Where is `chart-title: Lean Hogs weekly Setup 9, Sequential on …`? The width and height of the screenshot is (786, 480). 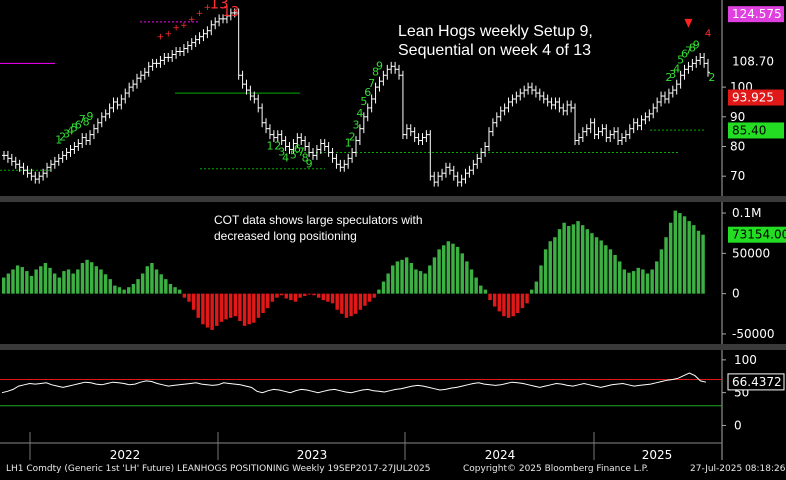
chart-title: Lean Hogs weekly Setup 9, Sequential on … is located at coordinates (495, 41).